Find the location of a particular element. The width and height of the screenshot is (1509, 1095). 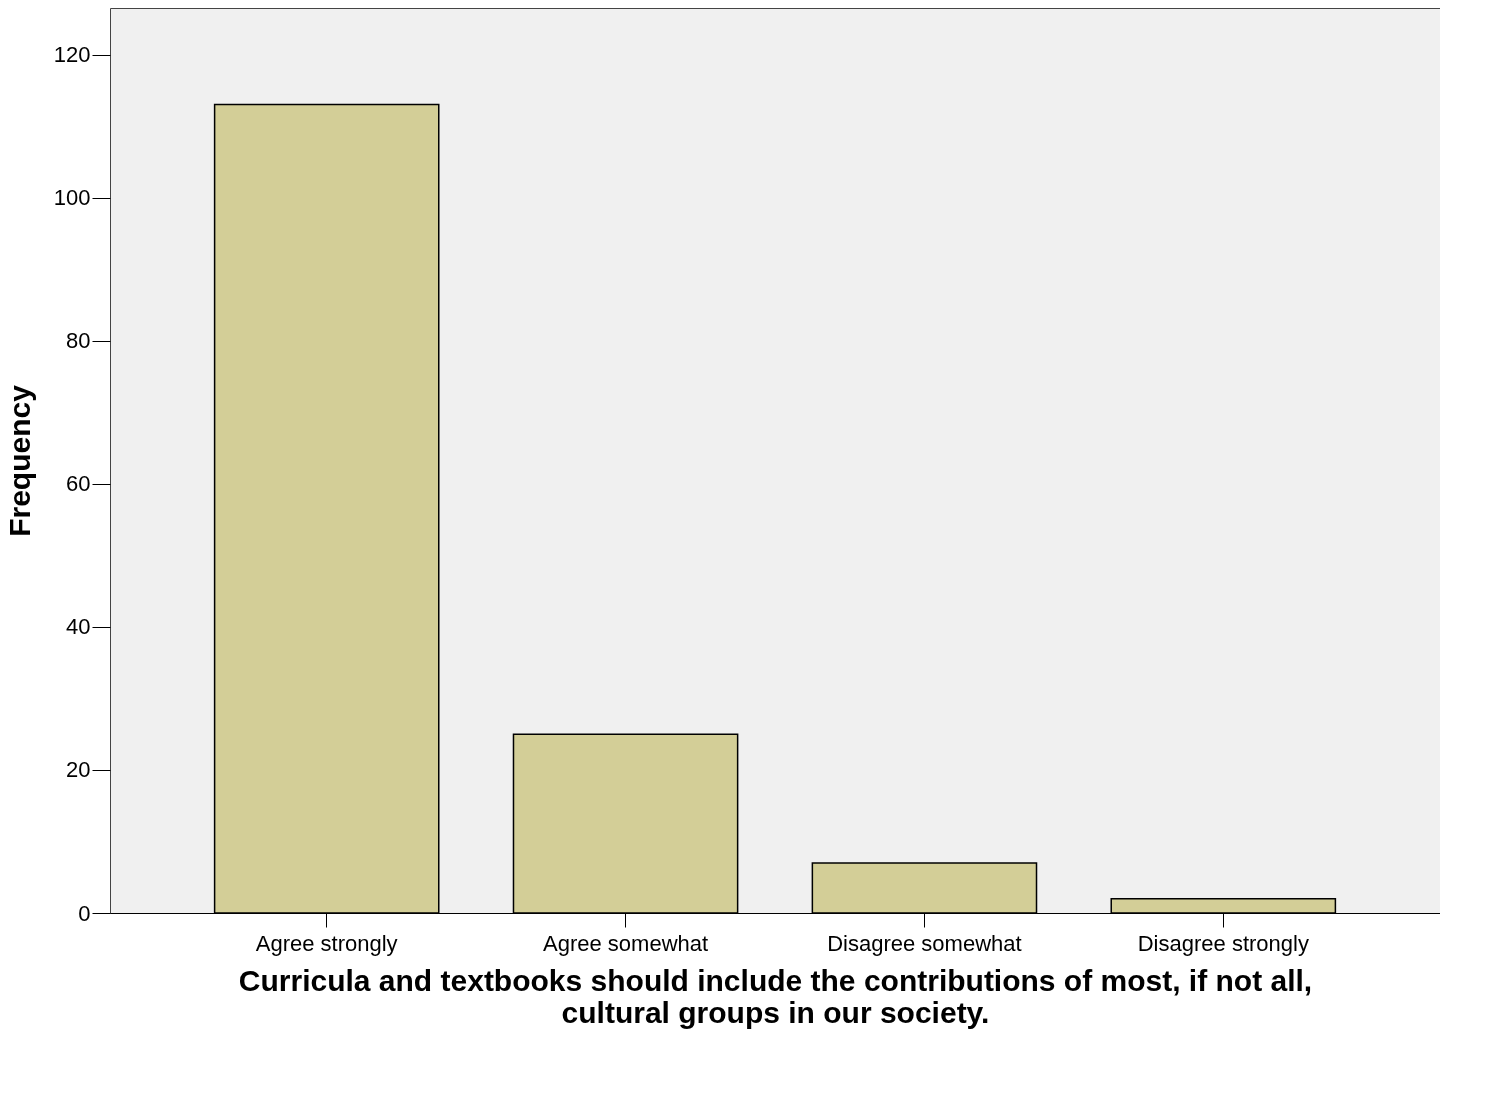

y-axis-title: Frequency is located at coordinates (19, 460).